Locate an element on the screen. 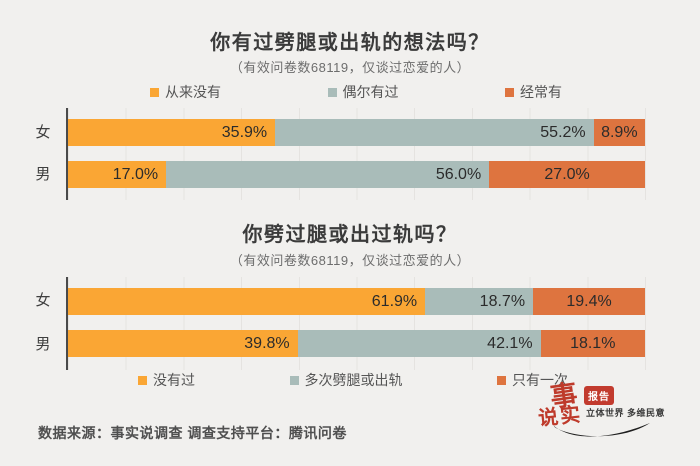 The width and height of the screenshot is (700, 466). bar-segment: 18.7% is located at coordinates (479, 301).